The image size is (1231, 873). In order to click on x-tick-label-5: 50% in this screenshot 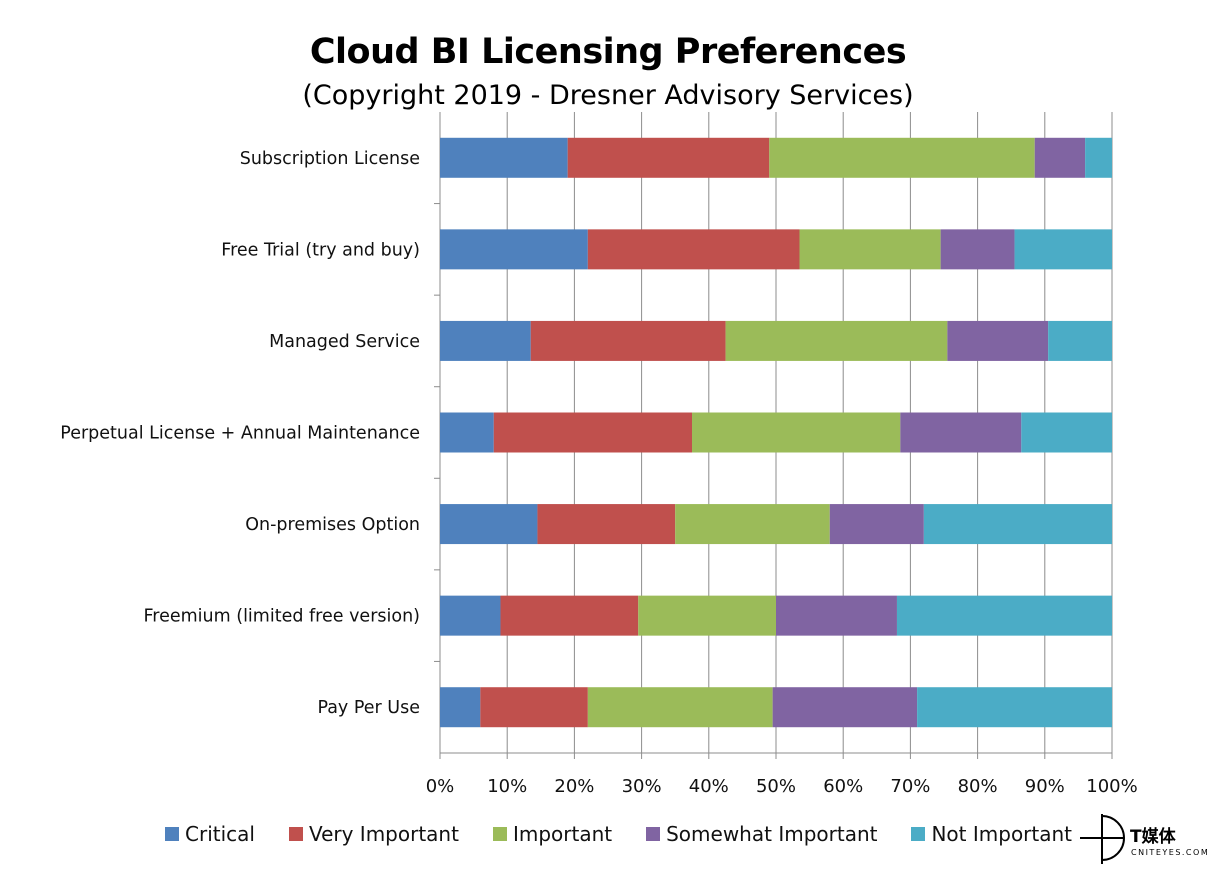, I will do `click(776, 786)`.